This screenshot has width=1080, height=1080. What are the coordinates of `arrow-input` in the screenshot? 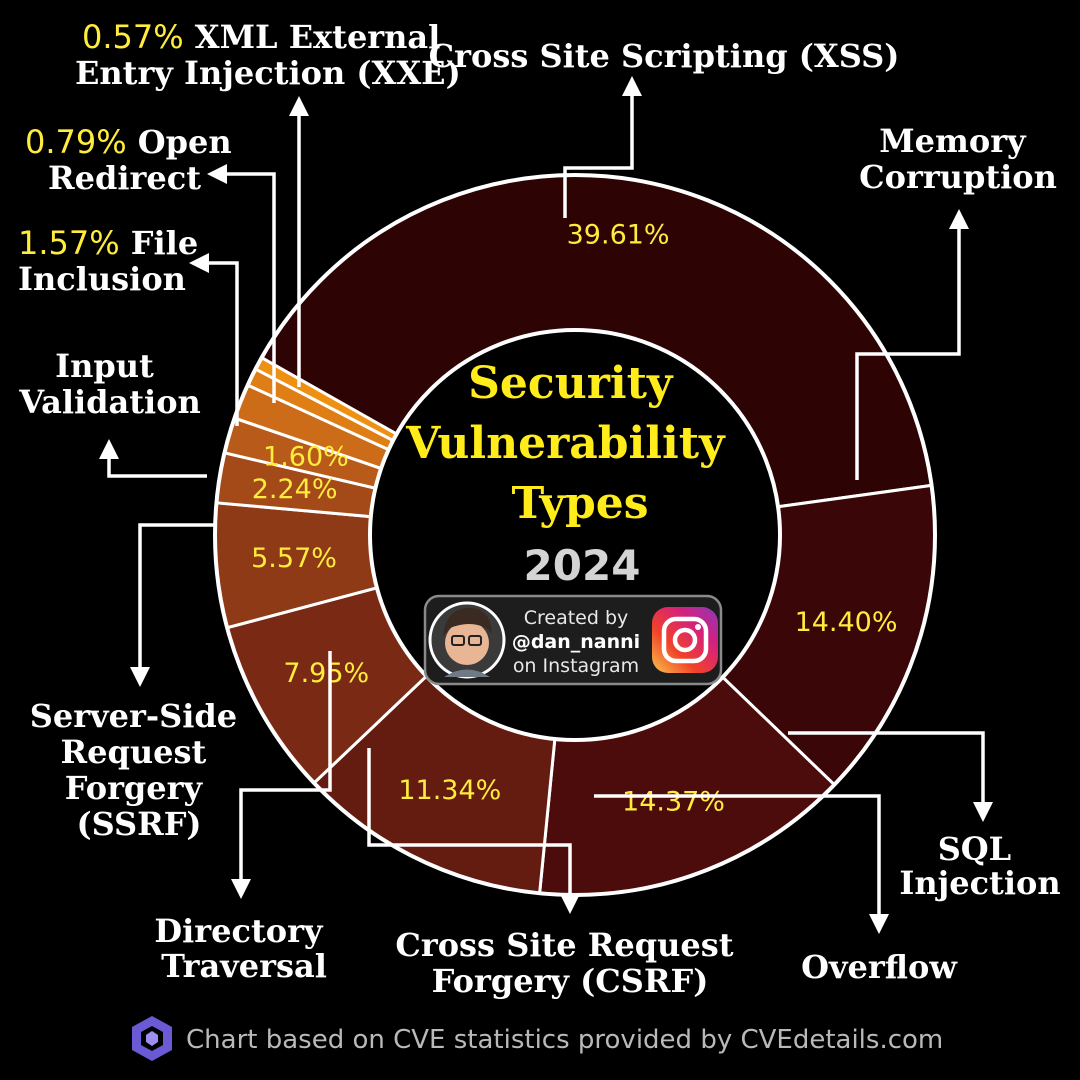 It's located at (157, 467).